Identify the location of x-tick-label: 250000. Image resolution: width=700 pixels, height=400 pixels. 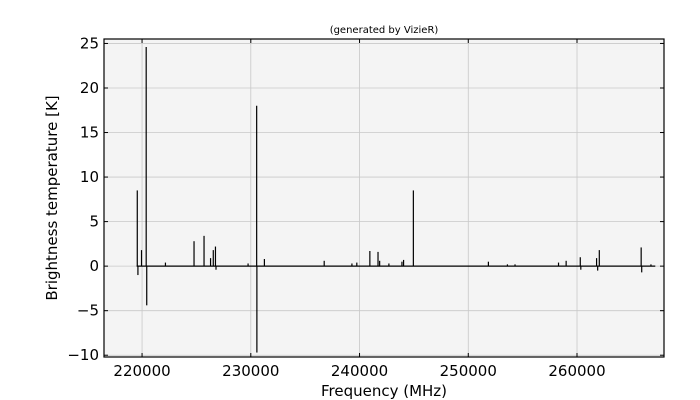
(468, 371).